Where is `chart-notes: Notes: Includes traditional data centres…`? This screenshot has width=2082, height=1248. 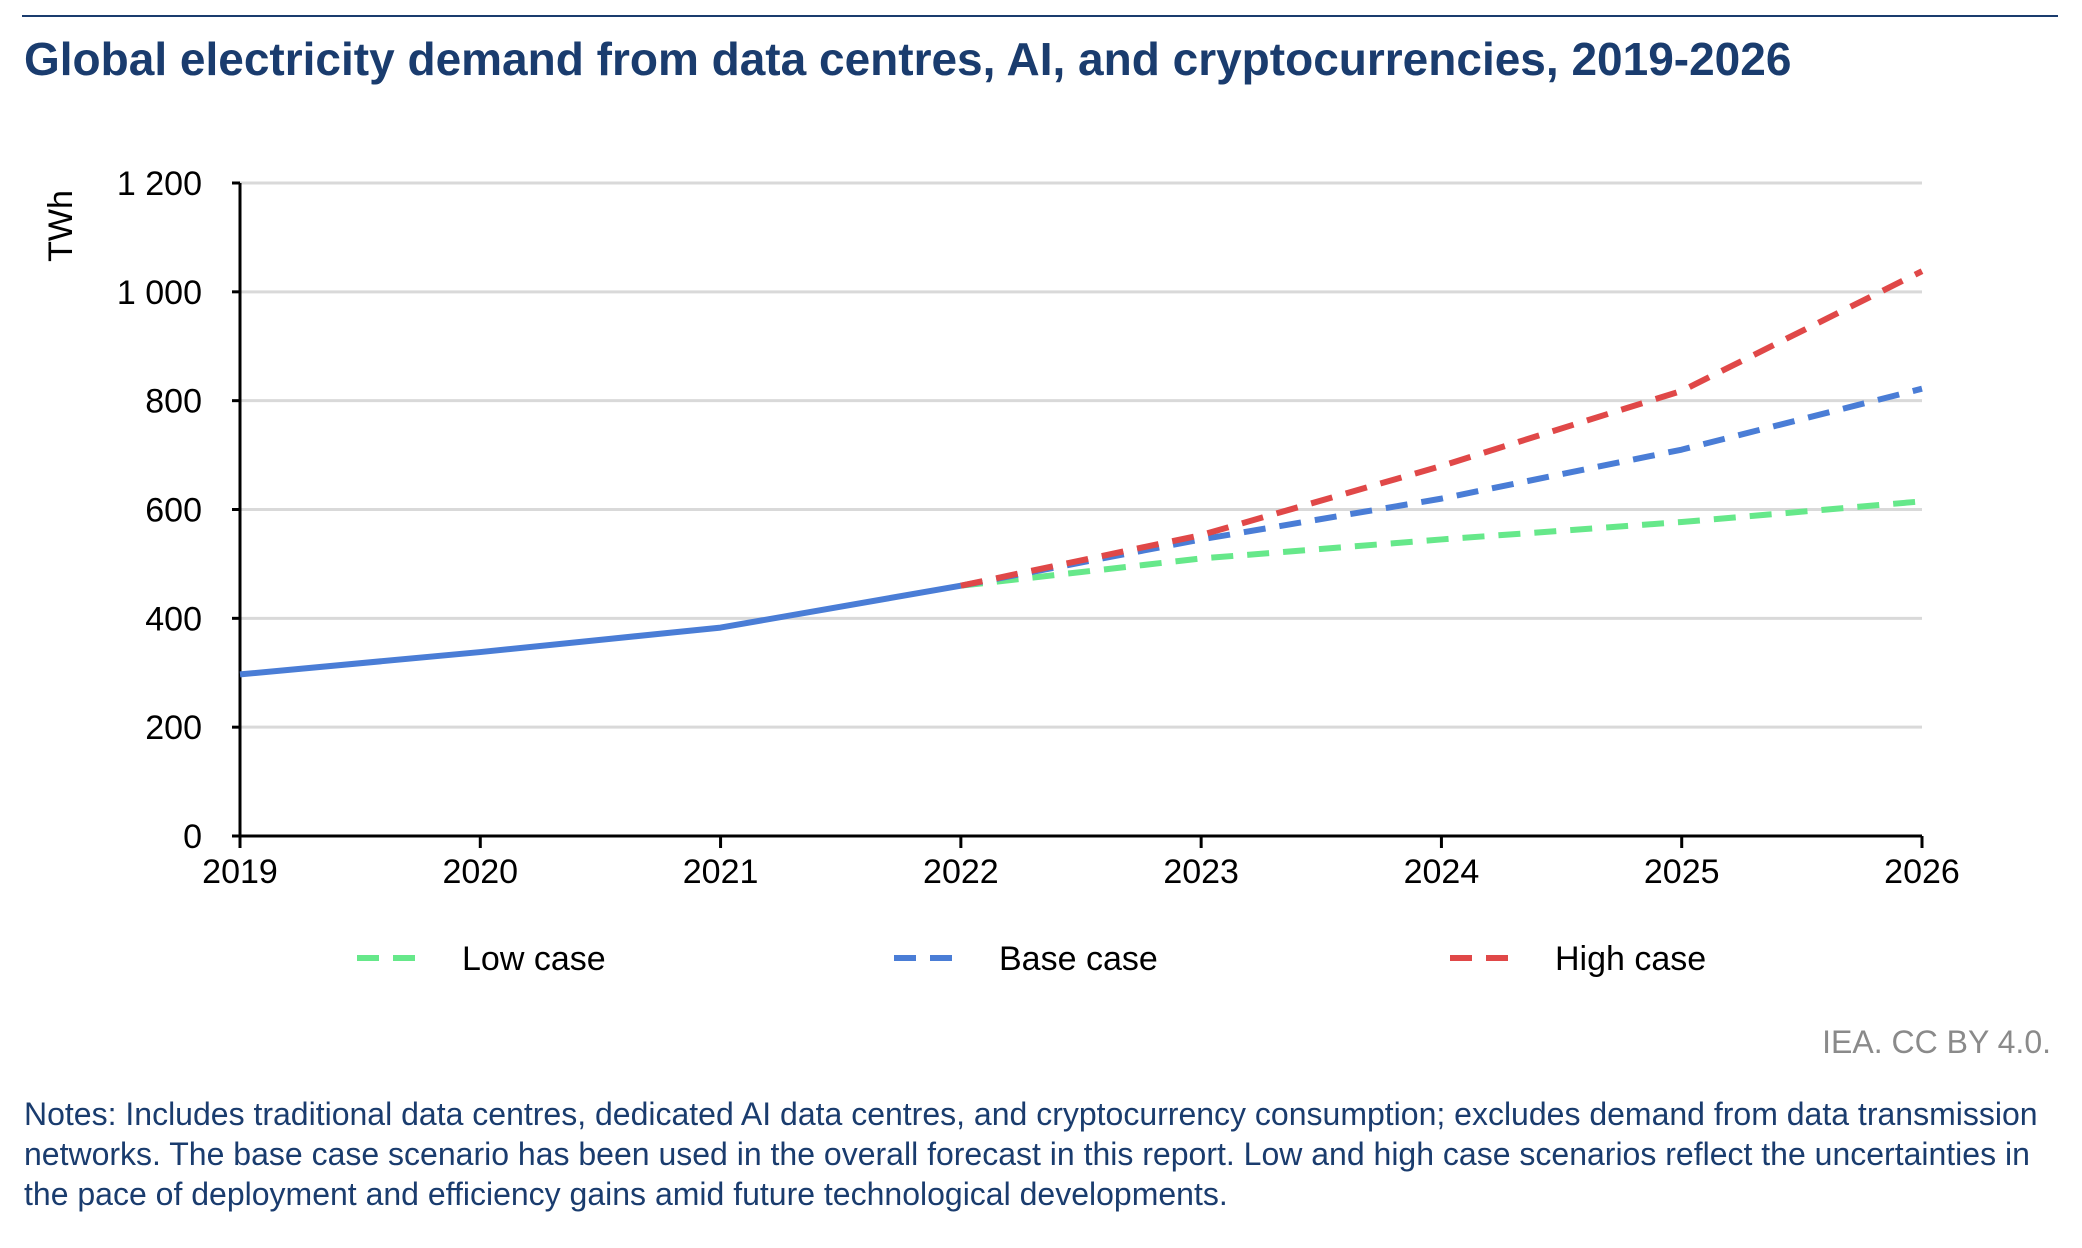 chart-notes: Notes: Includes traditional data centres… is located at coordinates (1031, 1154).